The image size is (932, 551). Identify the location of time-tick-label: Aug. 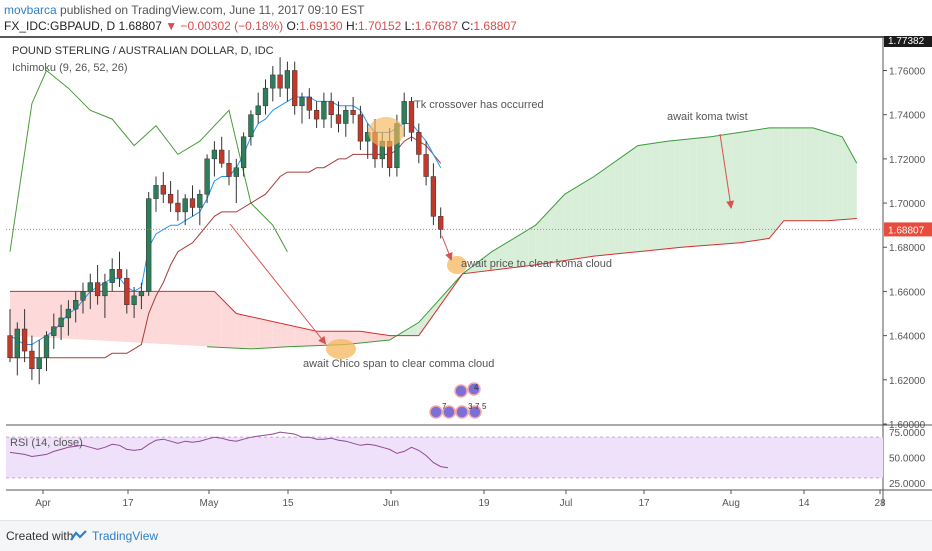
(731, 503).